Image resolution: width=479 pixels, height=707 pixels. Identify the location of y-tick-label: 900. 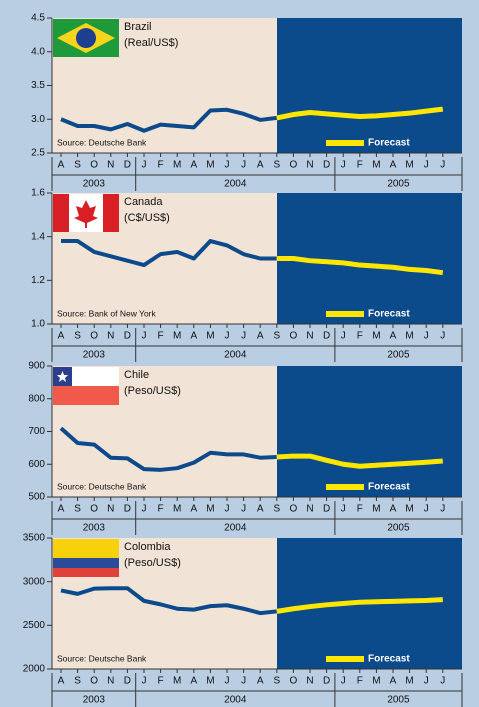
(36, 366).